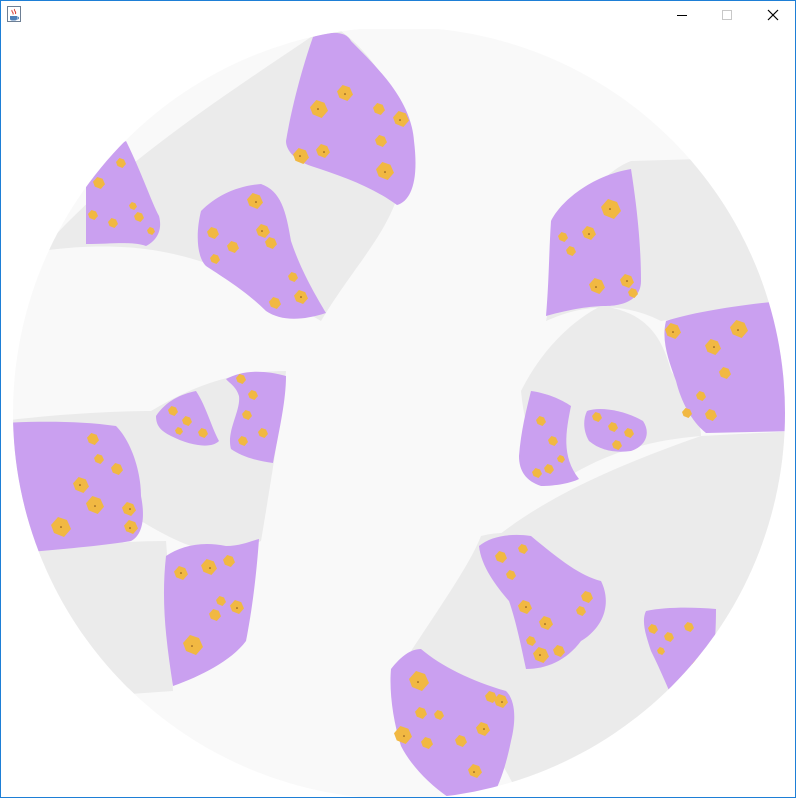 This screenshot has height=798, width=796. I want to click on minimize-icon, so click(682, 15).